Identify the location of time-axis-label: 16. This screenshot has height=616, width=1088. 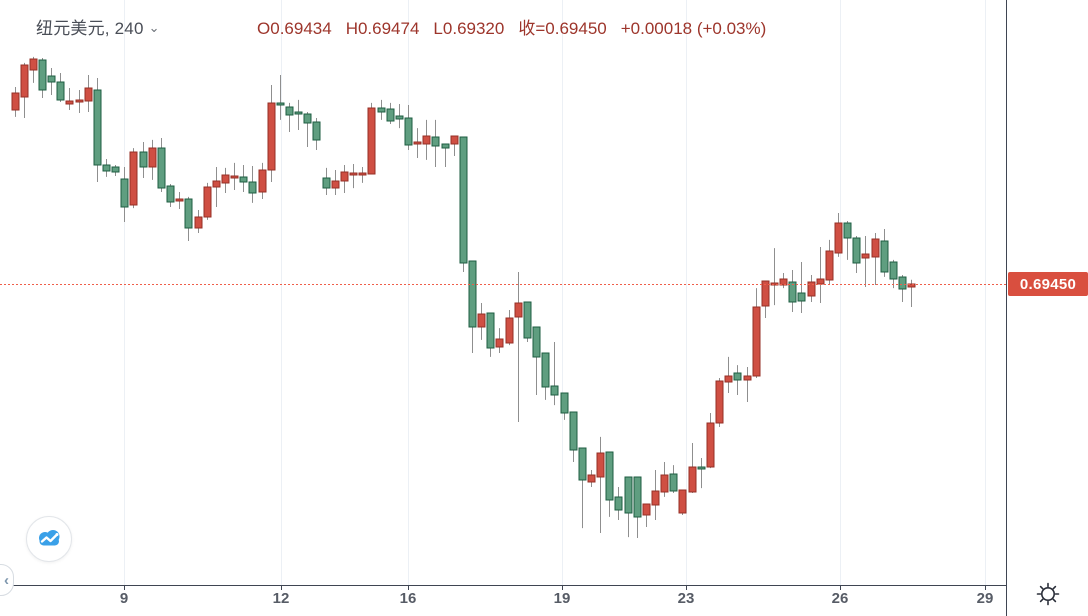
(408, 598).